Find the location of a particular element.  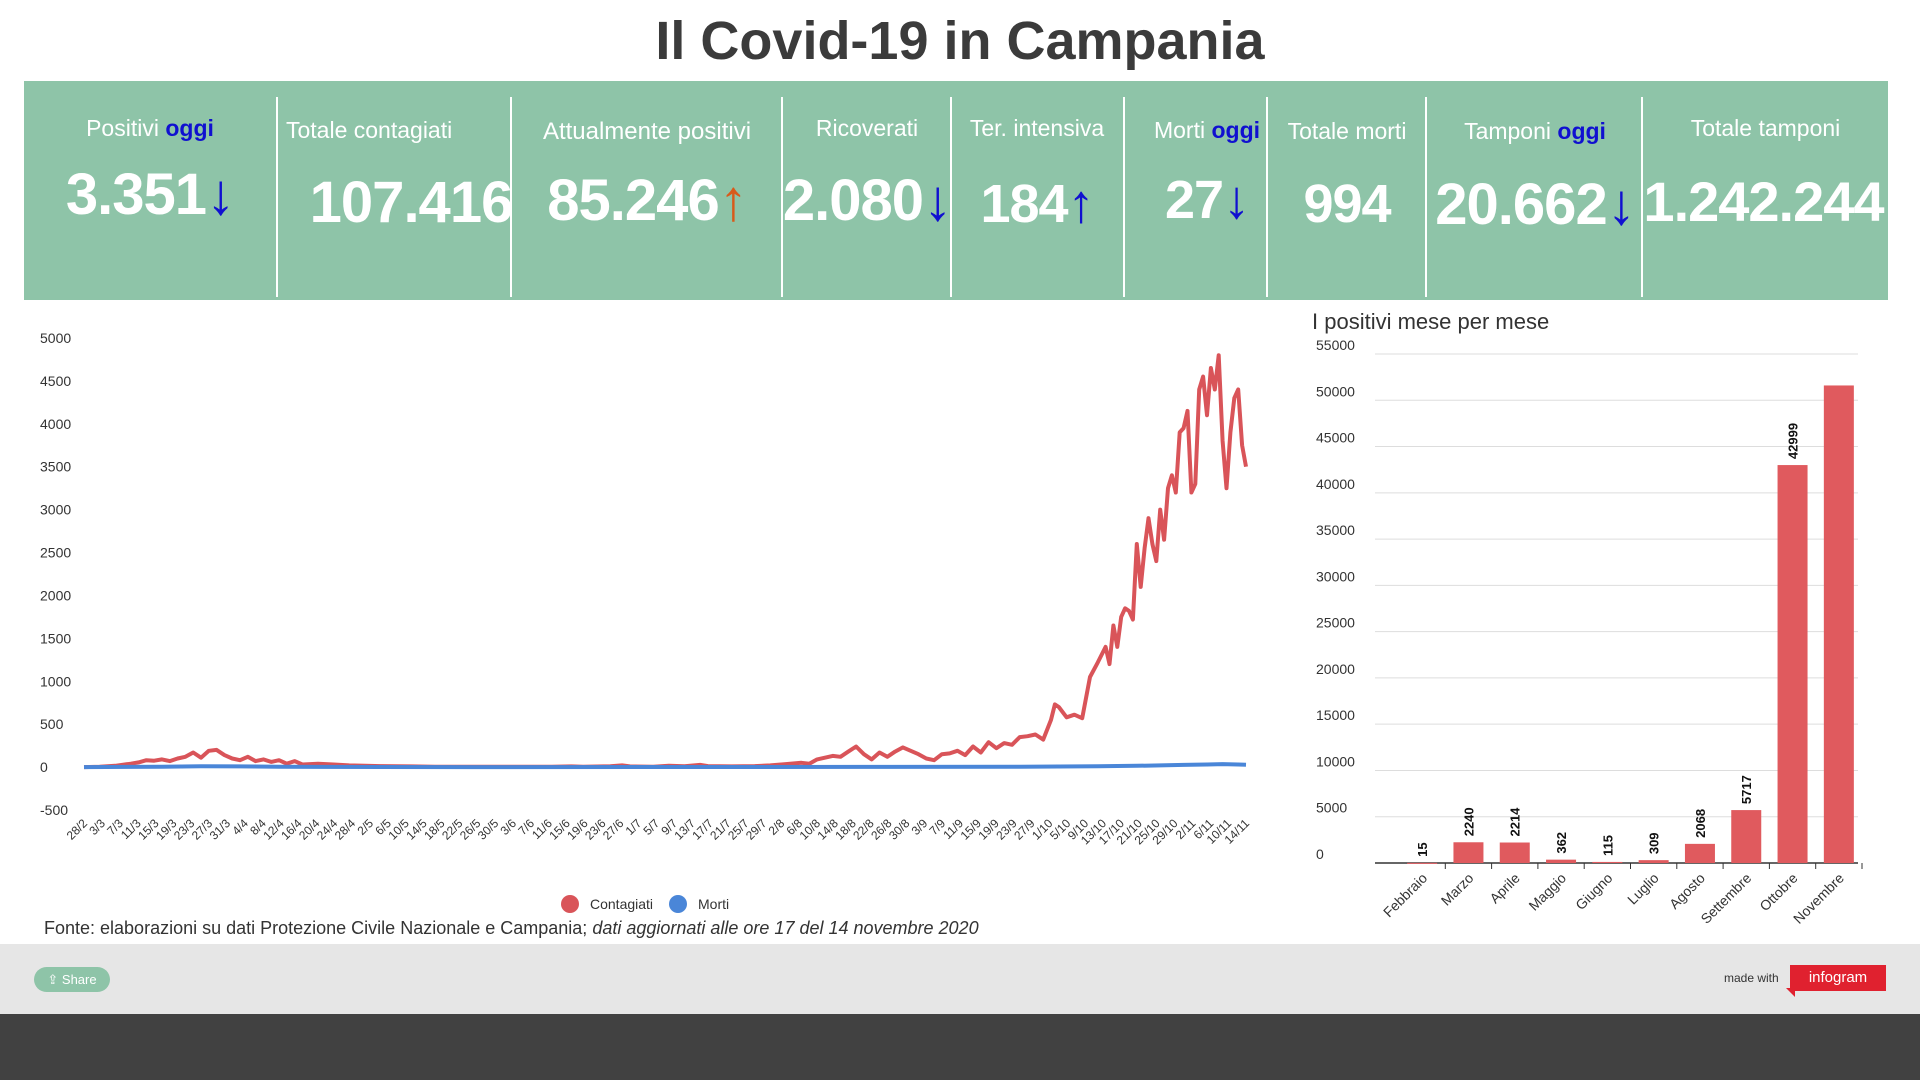

bar-data-label: 362 is located at coordinates (1561, 843).